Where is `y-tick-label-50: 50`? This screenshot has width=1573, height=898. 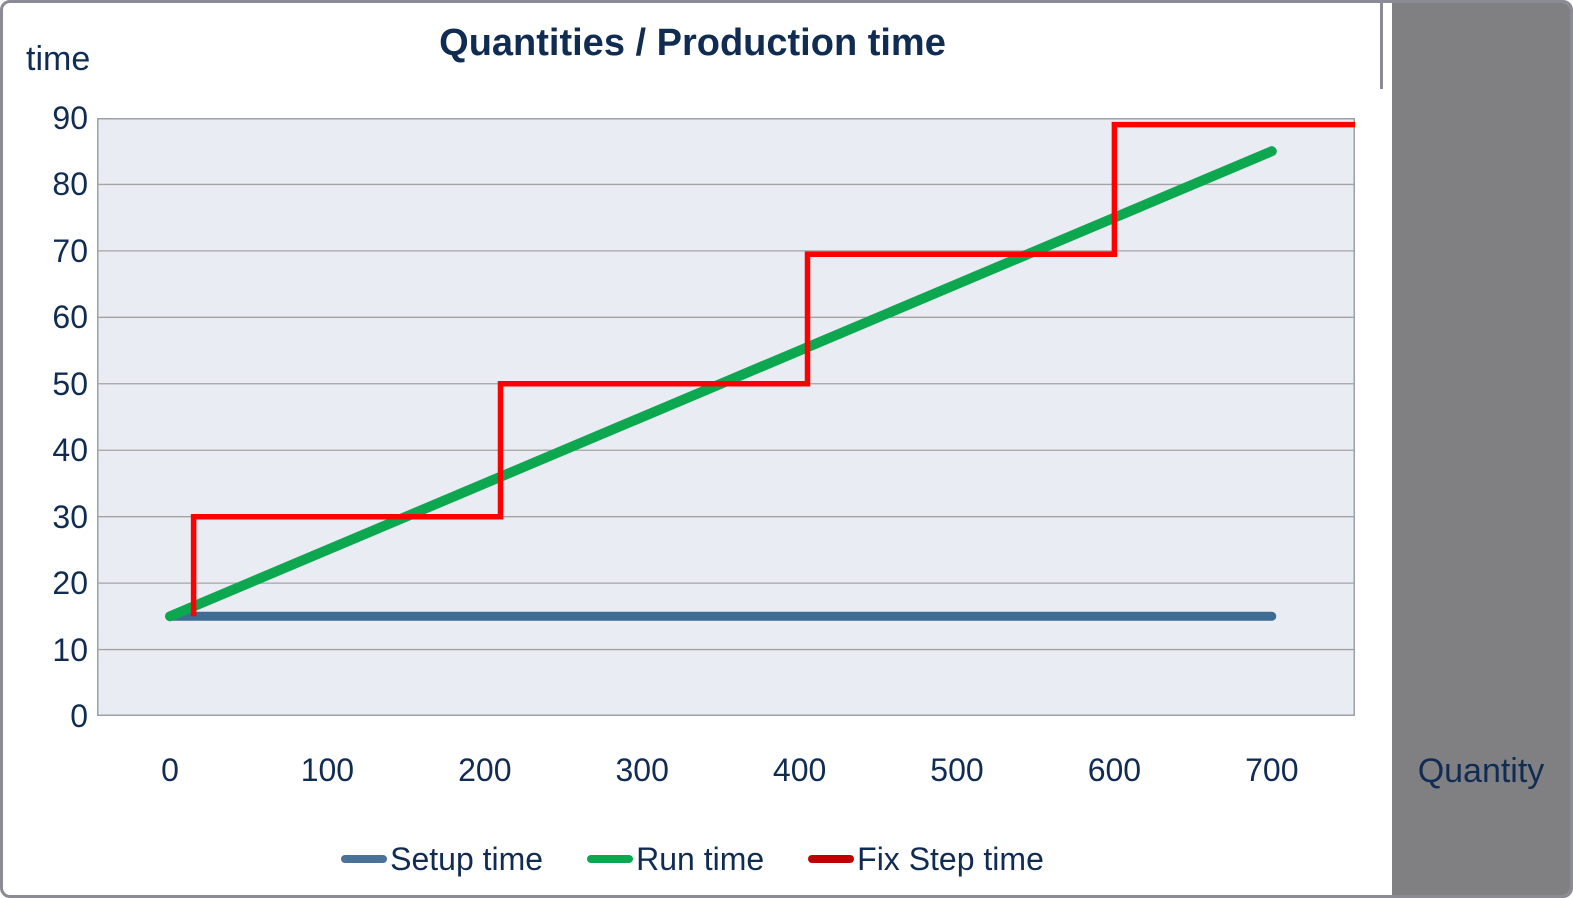 y-tick-label-50: 50 is located at coordinates (70, 383).